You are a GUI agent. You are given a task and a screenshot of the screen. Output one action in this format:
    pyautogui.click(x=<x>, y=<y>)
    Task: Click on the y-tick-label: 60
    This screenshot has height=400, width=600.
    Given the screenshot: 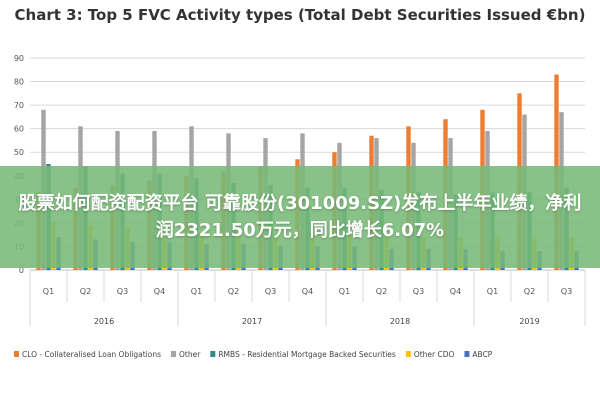 What is the action you would take?
    pyautogui.click(x=19, y=129)
    